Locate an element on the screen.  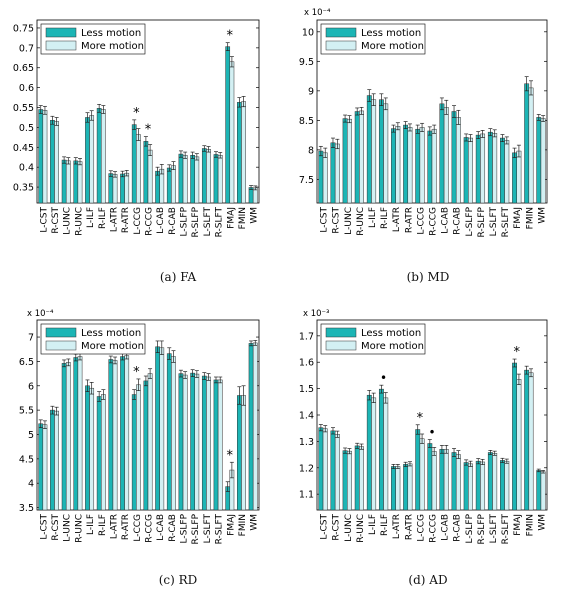
bar-less-motion-R-UNC is located at coordinates (357, 157).